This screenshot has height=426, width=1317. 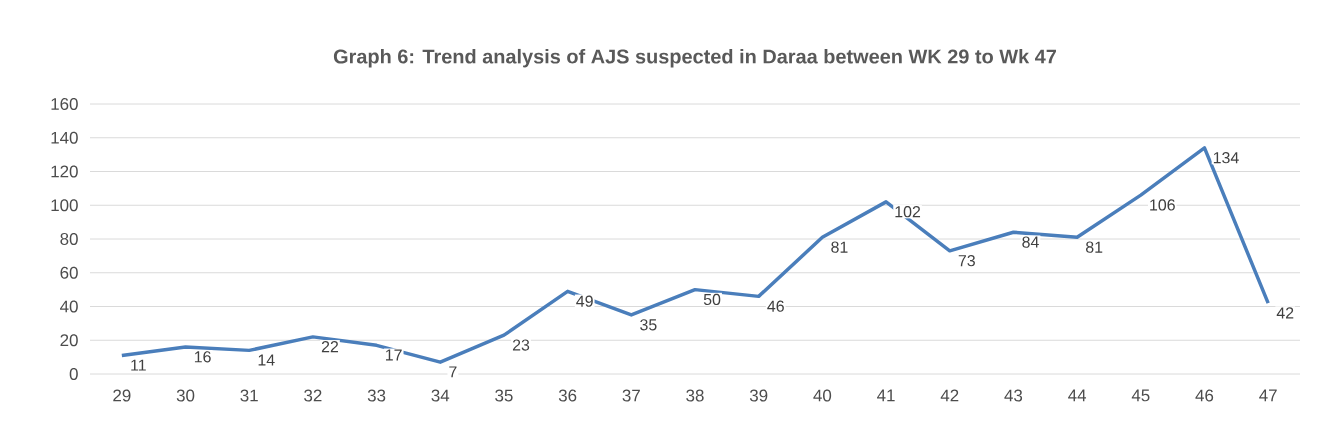 I want to click on data-label: 46, so click(x=775, y=306).